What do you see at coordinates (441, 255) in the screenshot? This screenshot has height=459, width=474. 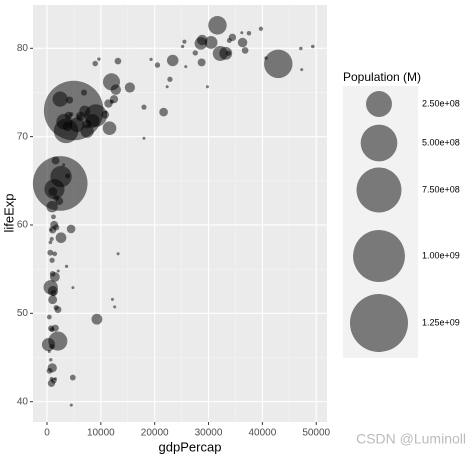 I see `legend-label: 1.00e+09` at bounding box center [441, 255].